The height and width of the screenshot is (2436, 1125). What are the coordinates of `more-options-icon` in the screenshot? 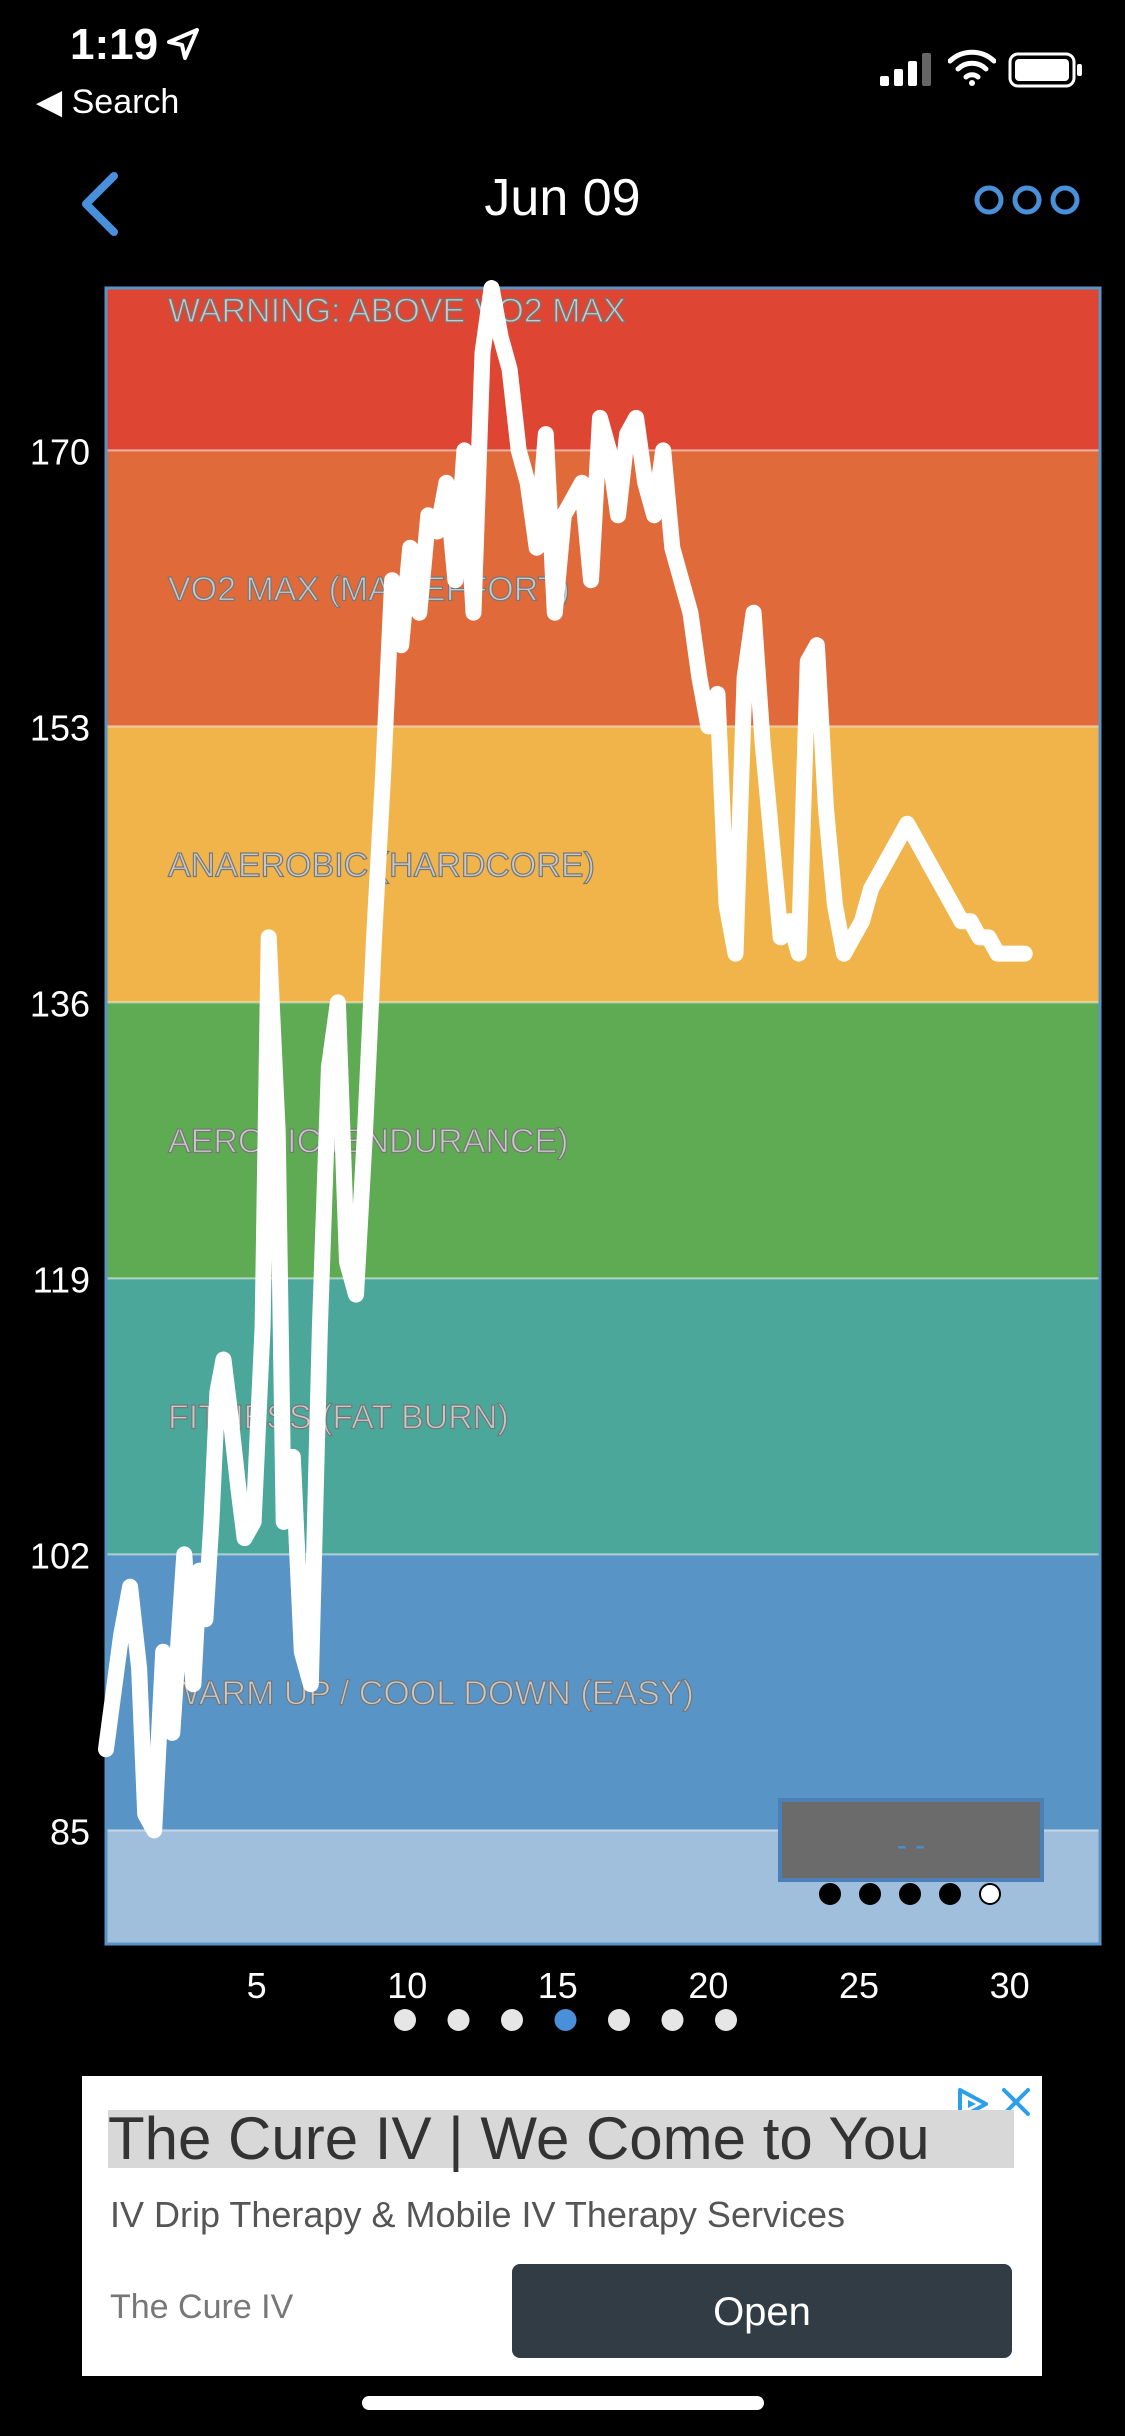 It's located at (1027, 200).